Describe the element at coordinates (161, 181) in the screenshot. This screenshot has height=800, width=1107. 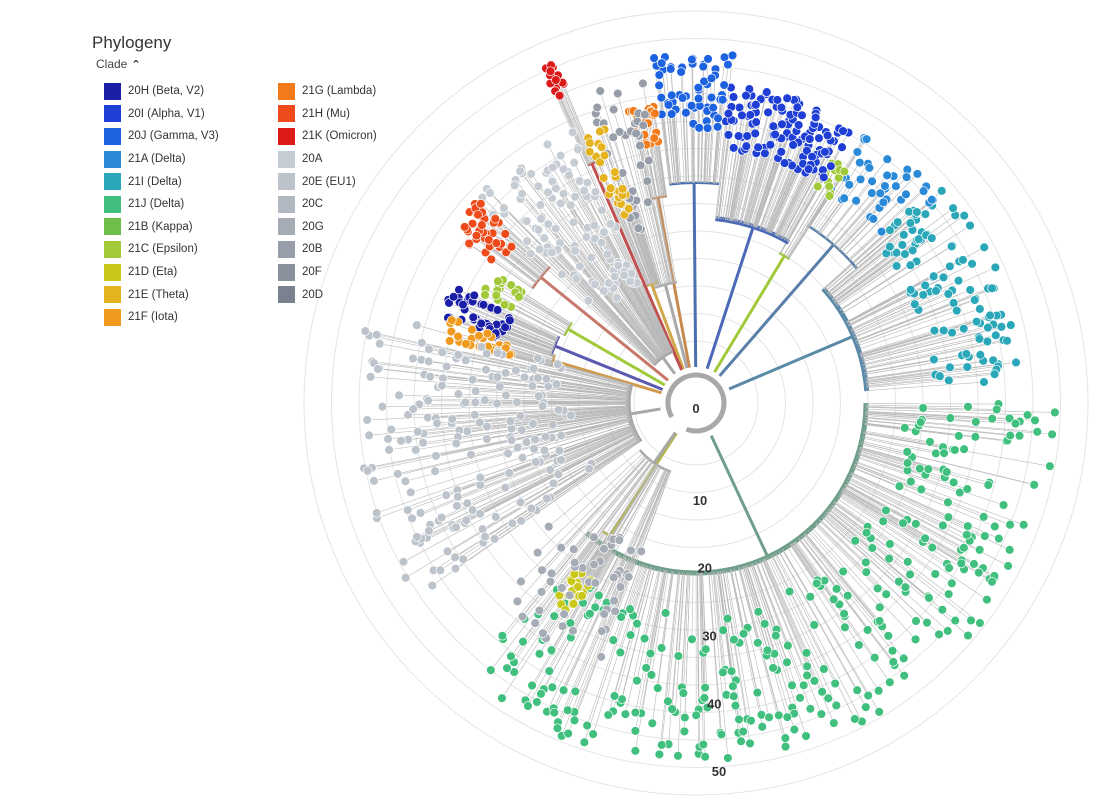
I see `legend-item: 21I (Delta)` at that location.